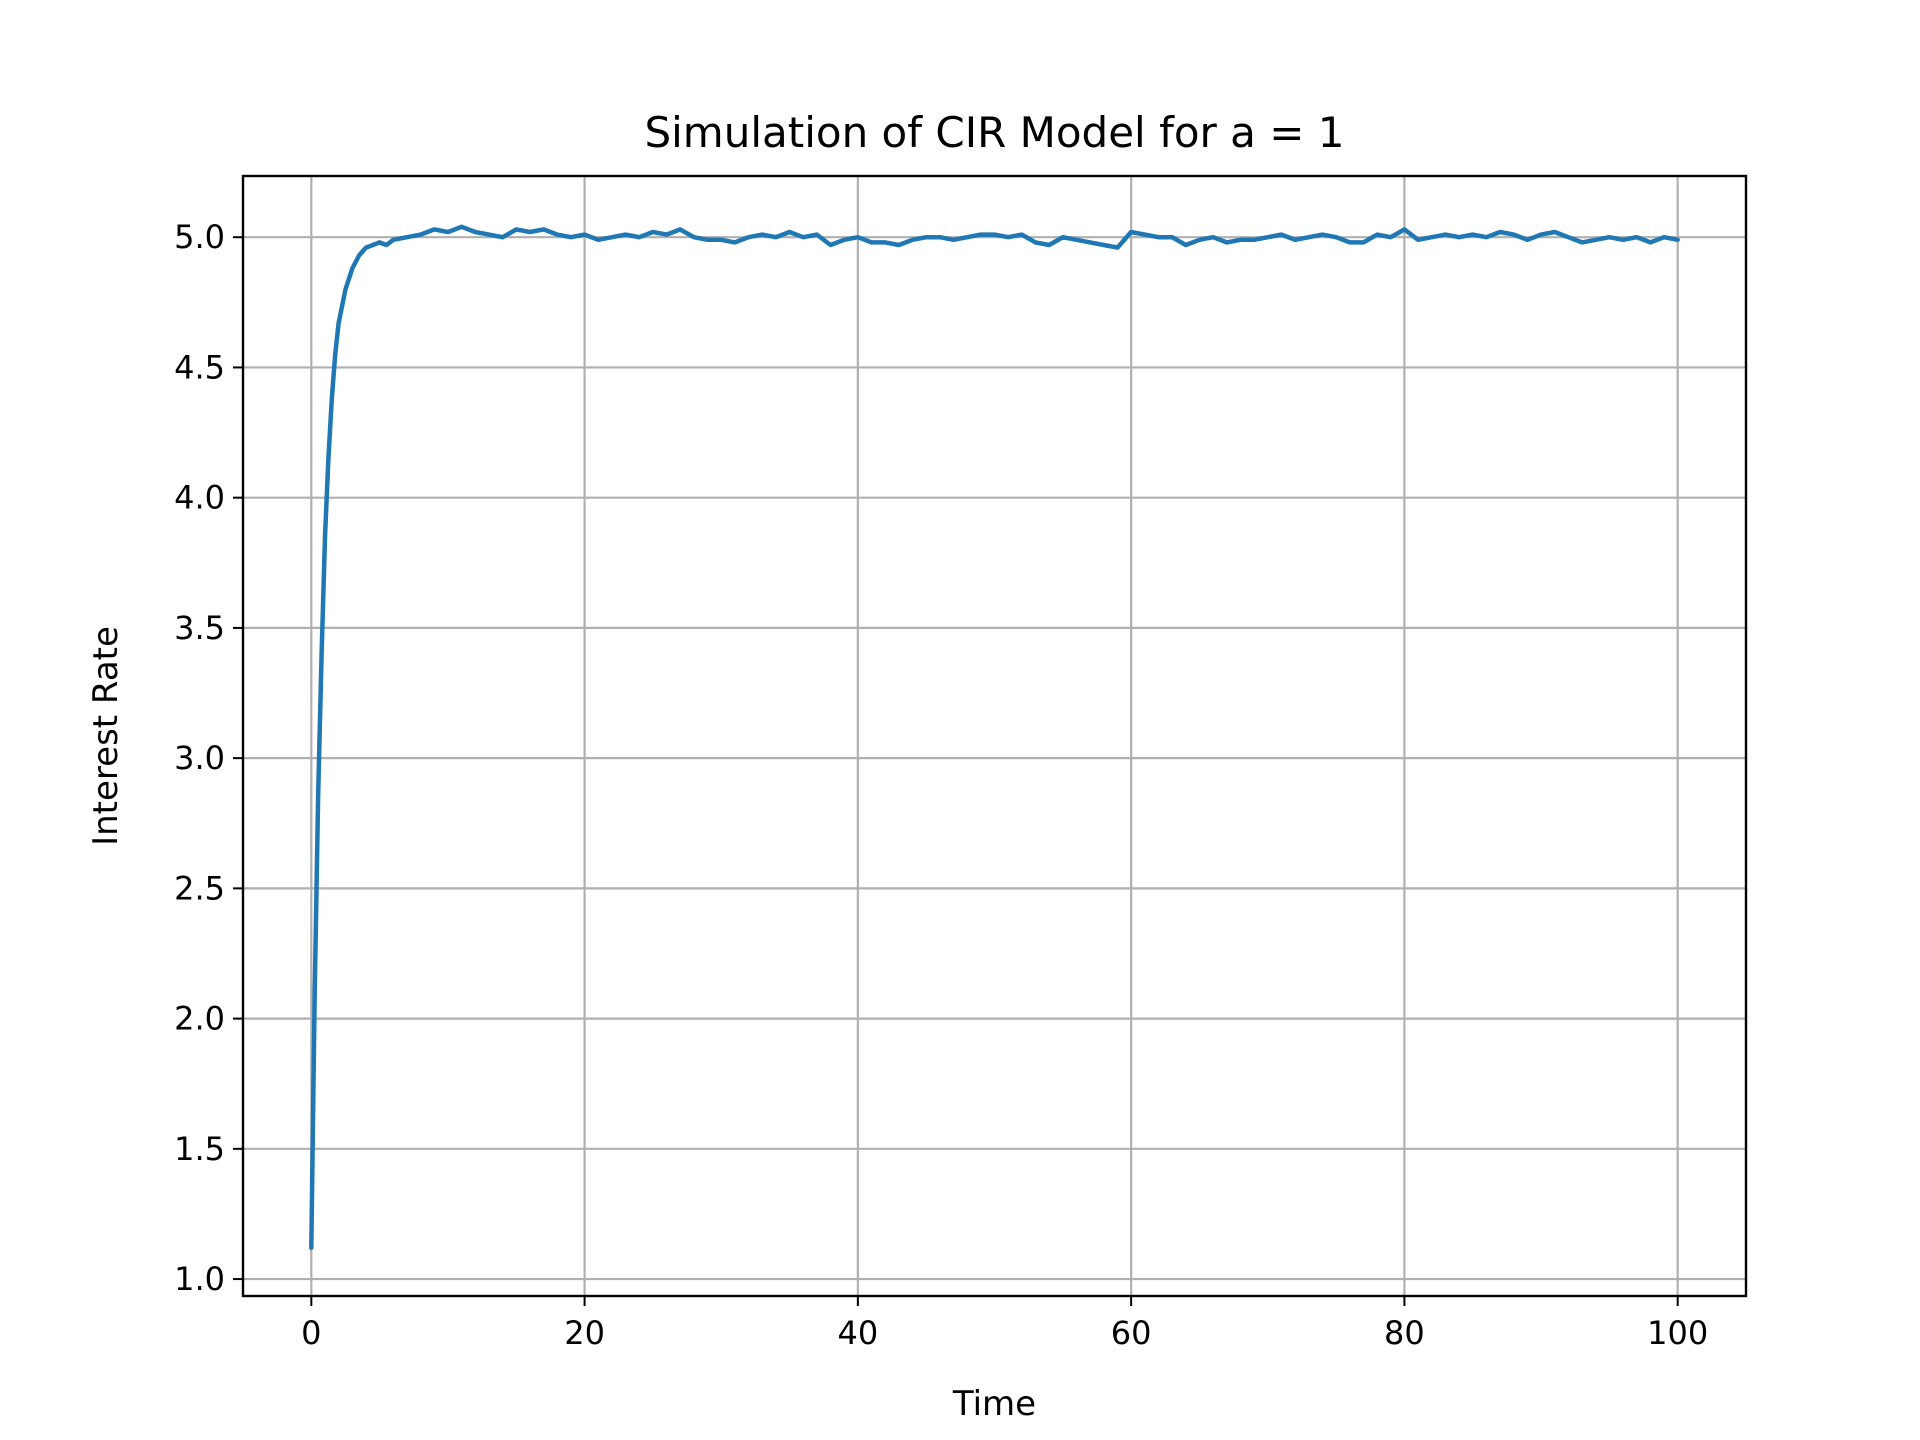 The image size is (1920, 1440). What do you see at coordinates (1677, 1333) in the screenshot?
I see `x-tick-label: 100` at bounding box center [1677, 1333].